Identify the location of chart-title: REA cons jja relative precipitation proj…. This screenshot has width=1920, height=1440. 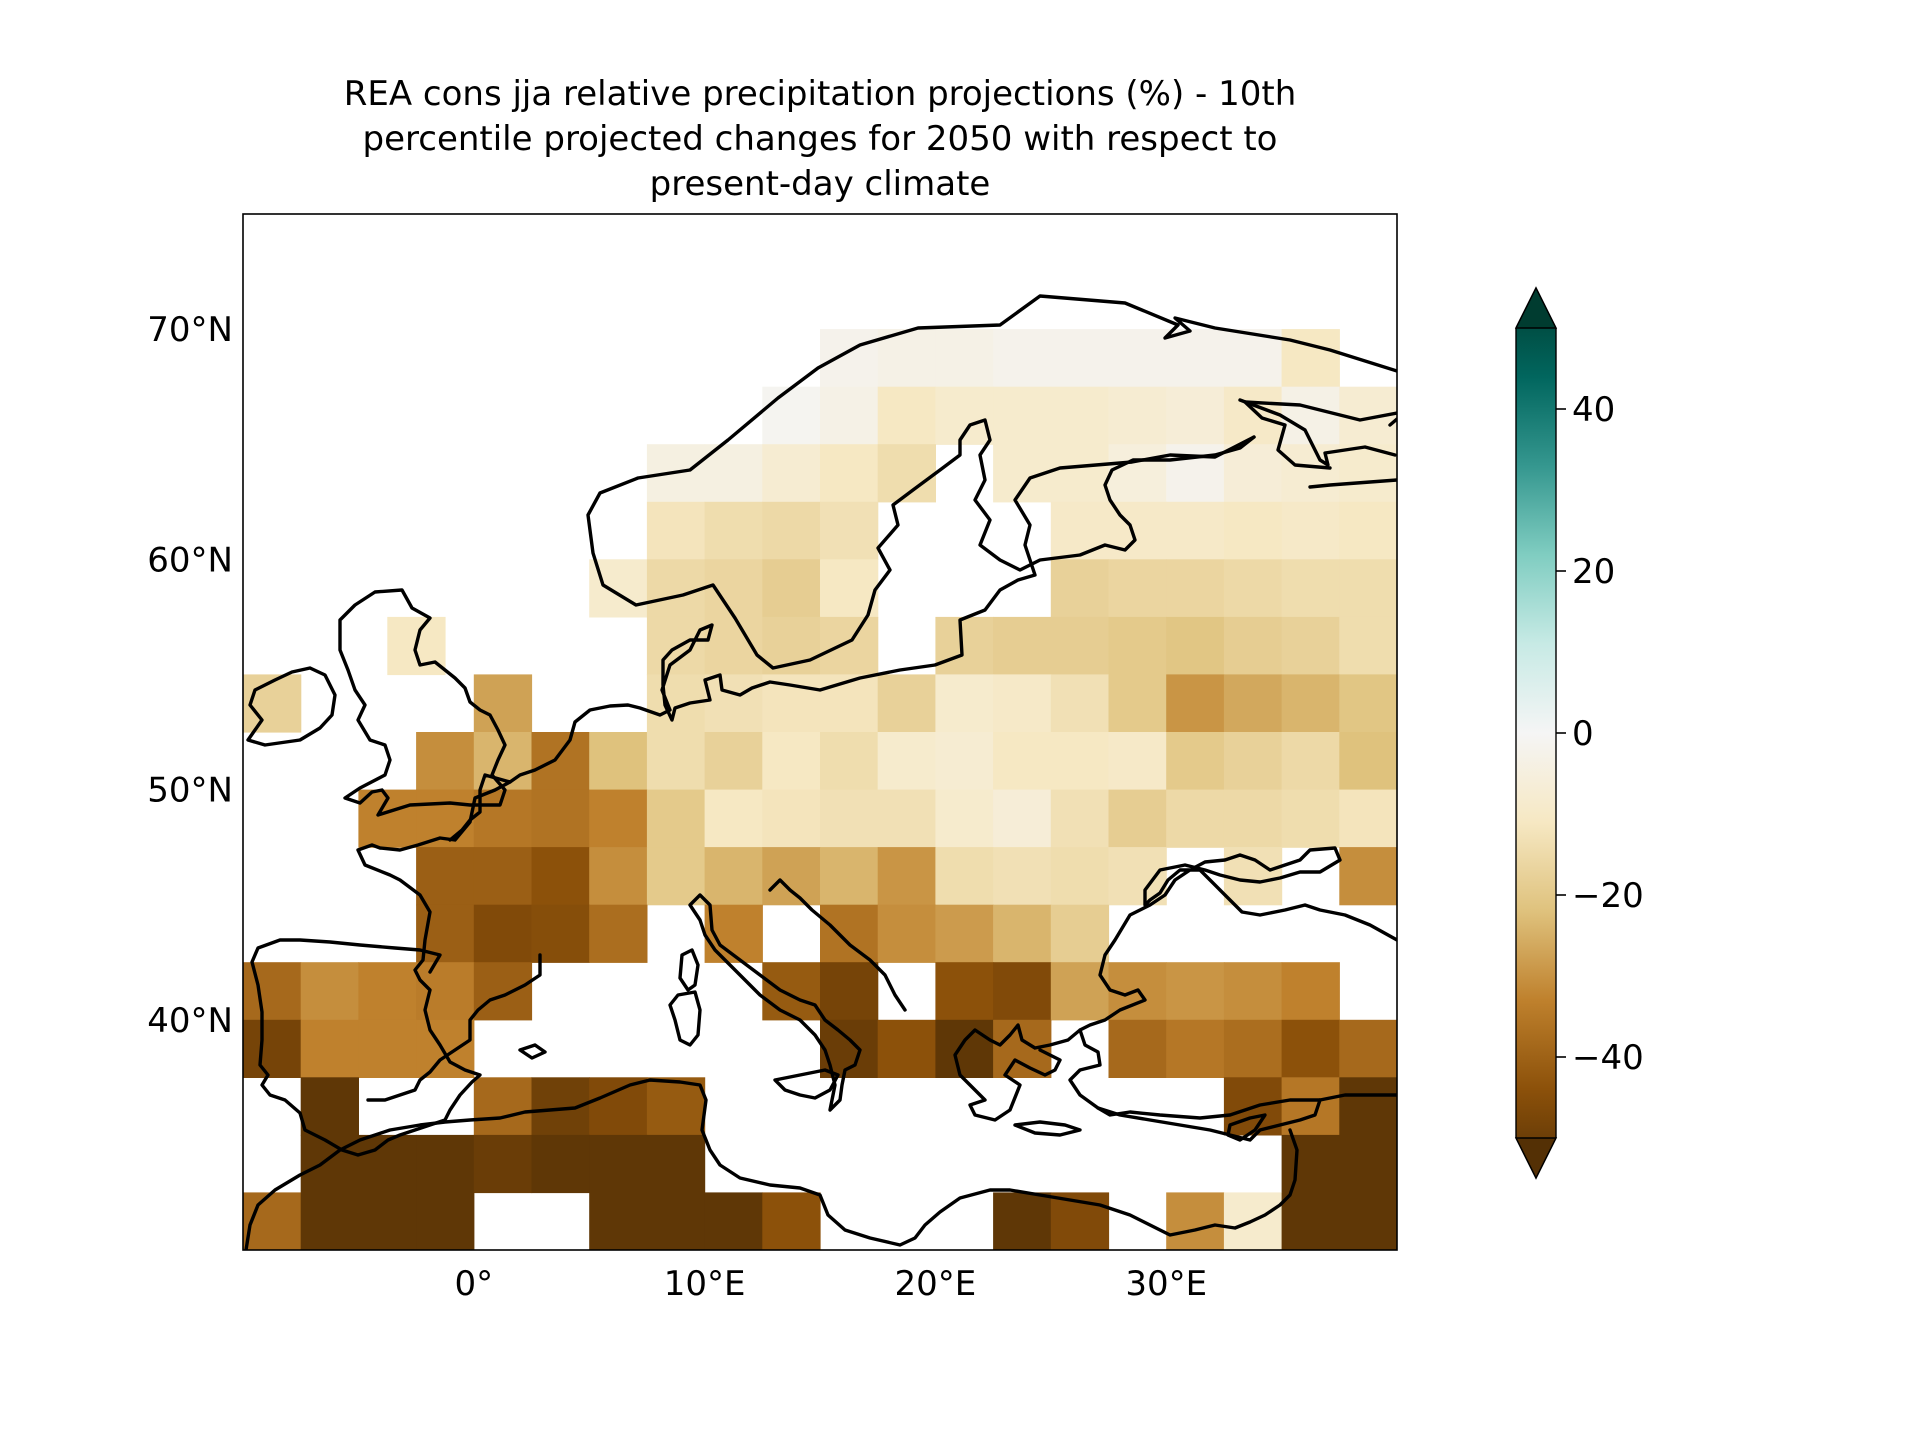
(820, 139).